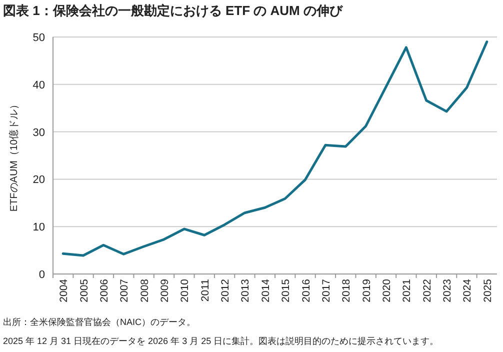 The width and height of the screenshot is (503, 352). Describe the element at coordinates (104, 290) in the screenshot. I see `x-tick-label: 2006` at that location.